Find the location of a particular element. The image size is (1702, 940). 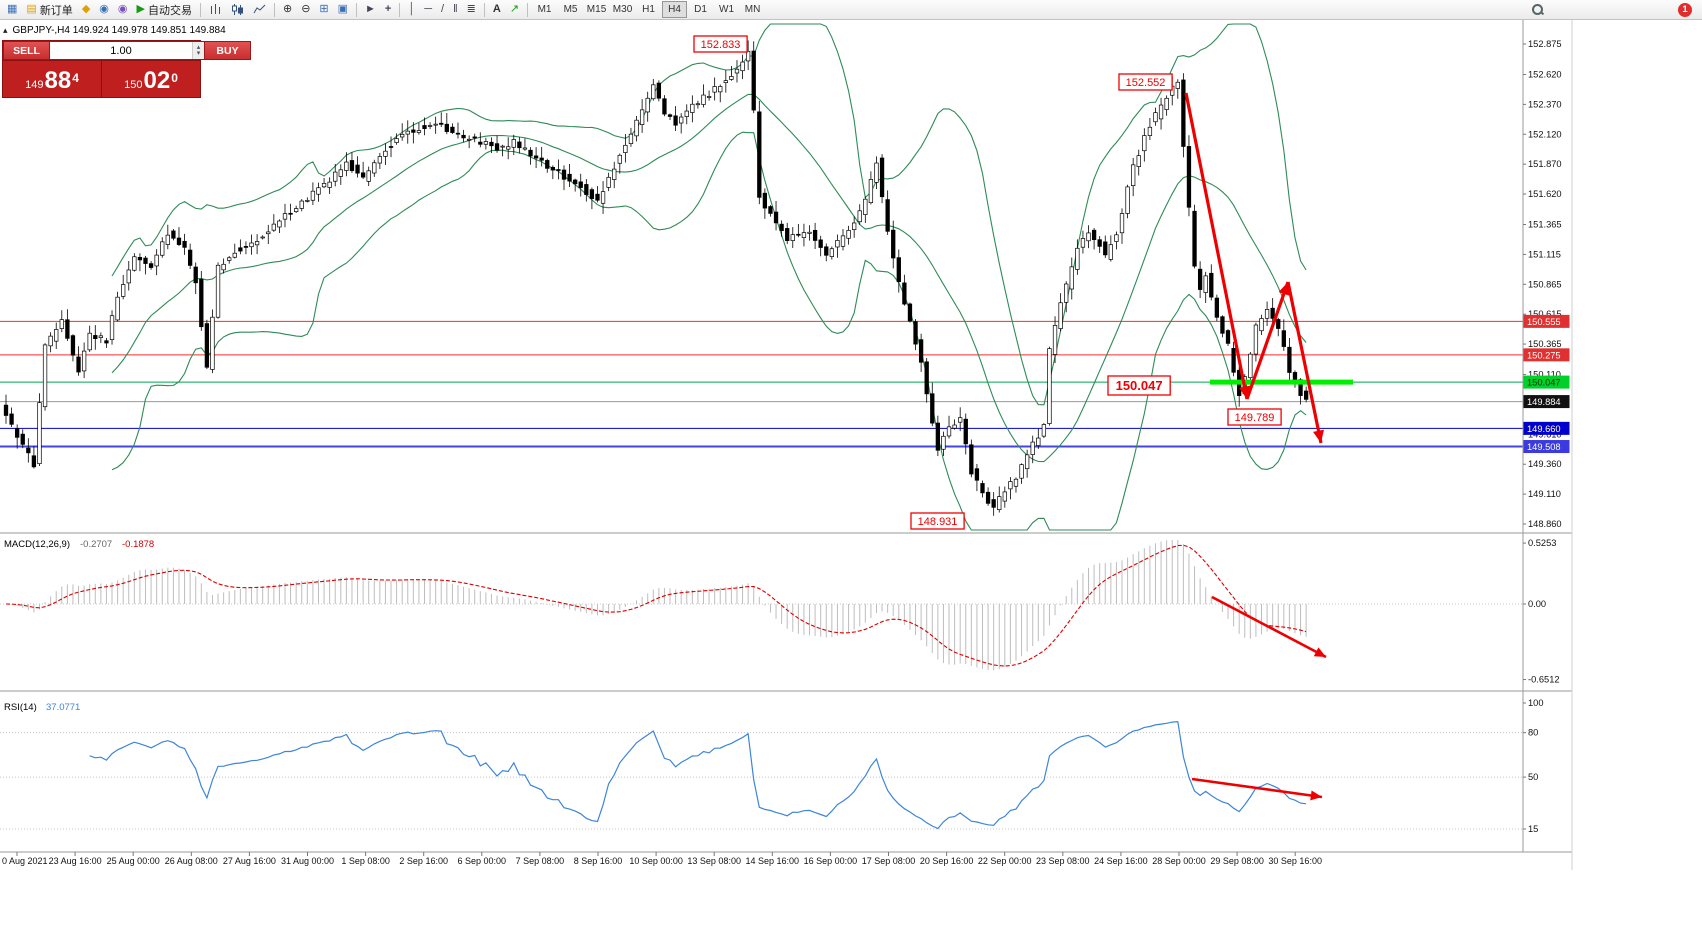

candlestick-chart-icon is located at coordinates (237, 9).